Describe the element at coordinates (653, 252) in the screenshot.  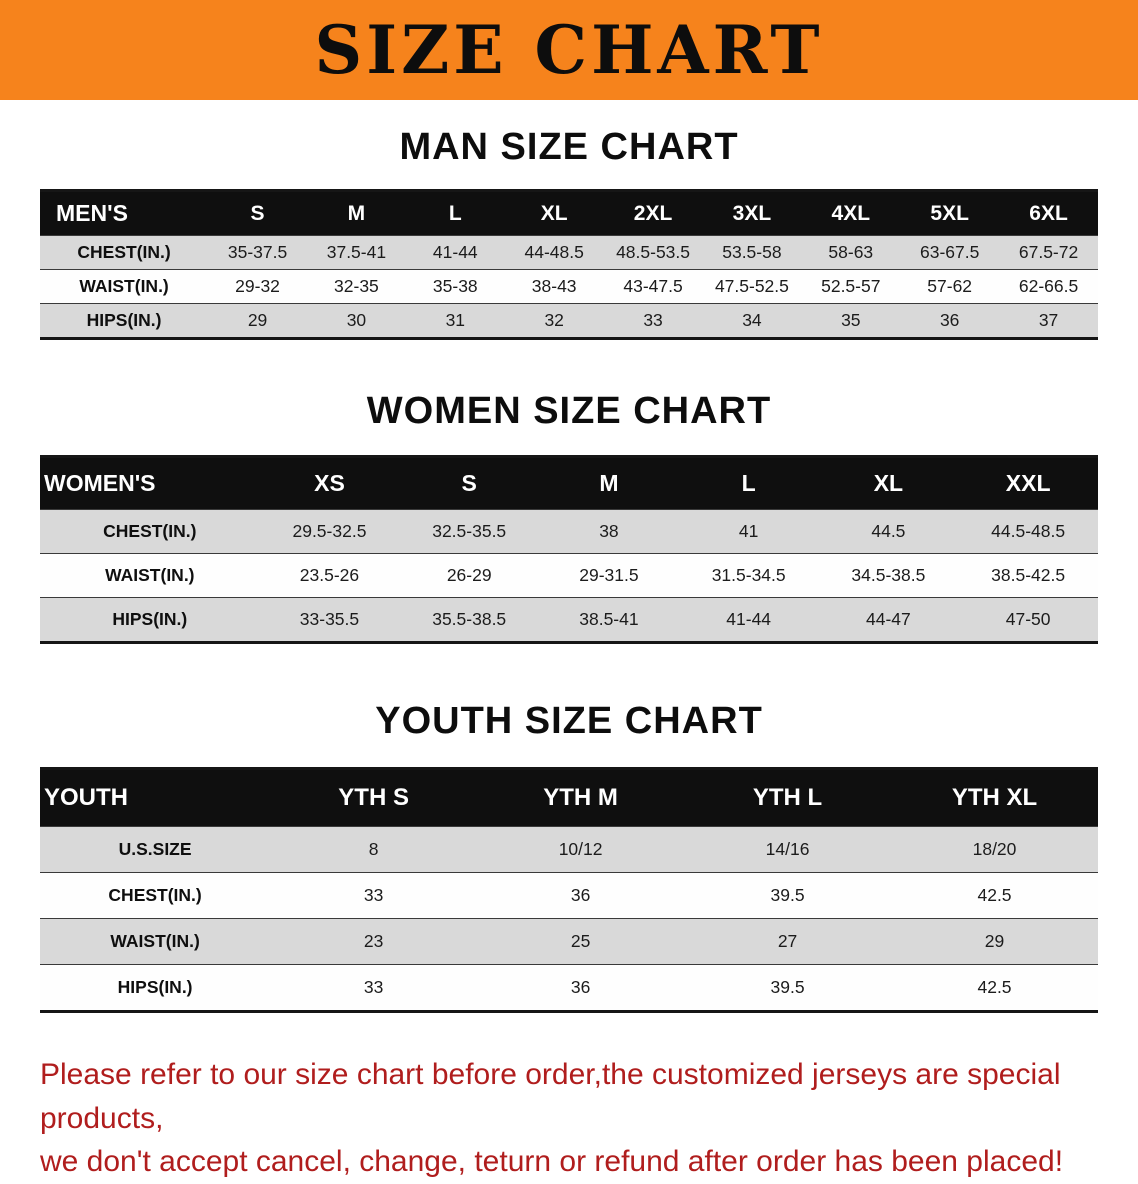
I see `size-cell: 48.5-53.5` at that location.